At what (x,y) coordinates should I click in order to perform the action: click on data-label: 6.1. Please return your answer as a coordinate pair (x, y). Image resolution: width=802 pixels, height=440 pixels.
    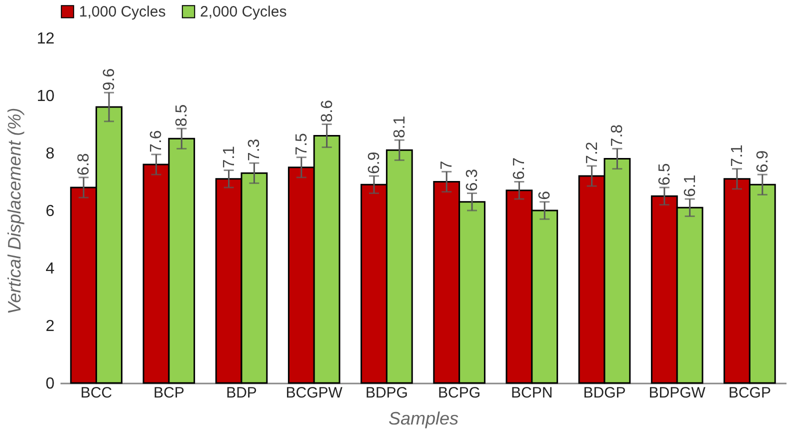
    Looking at the image, I should click on (690, 185).